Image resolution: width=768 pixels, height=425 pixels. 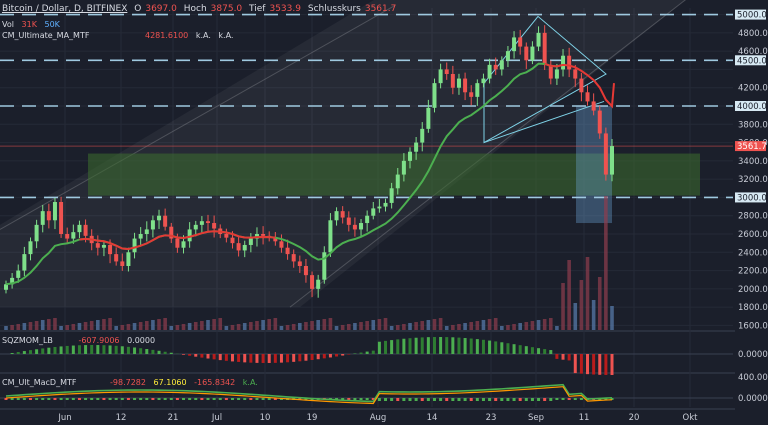 What do you see at coordinates (81, 340) in the screenshot?
I see `sqz-row: SQZMOM_LB -607.9006 0.0000` at bounding box center [81, 340].